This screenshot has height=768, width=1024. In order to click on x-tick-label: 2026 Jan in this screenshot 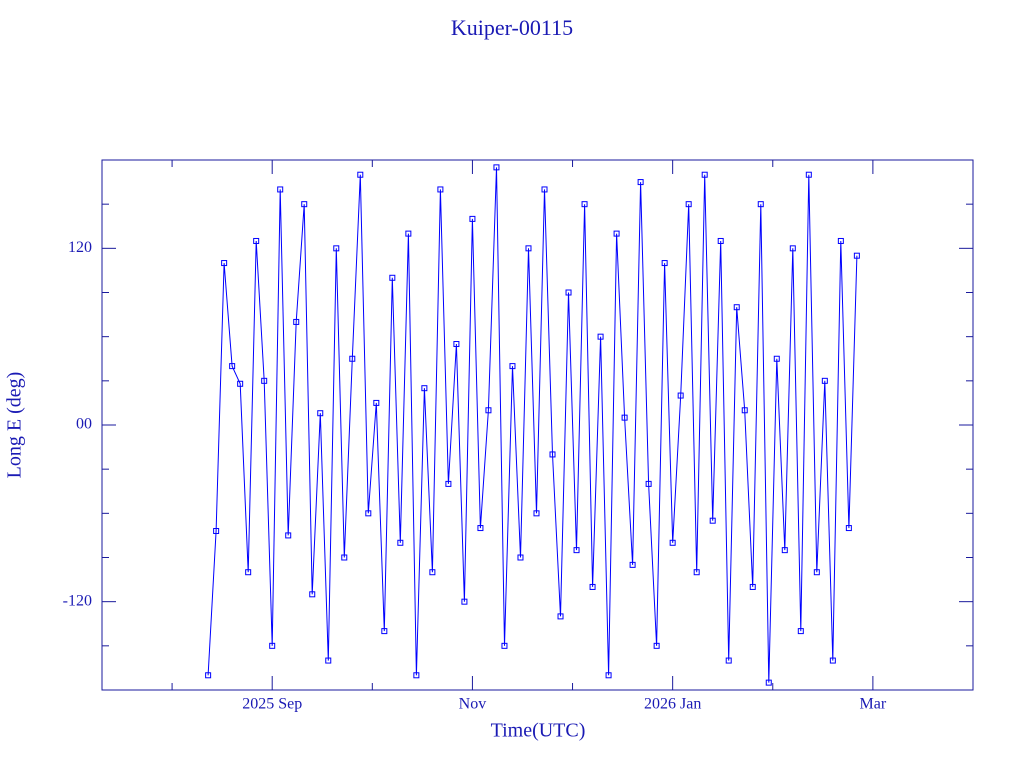, I will do `click(672, 704)`.